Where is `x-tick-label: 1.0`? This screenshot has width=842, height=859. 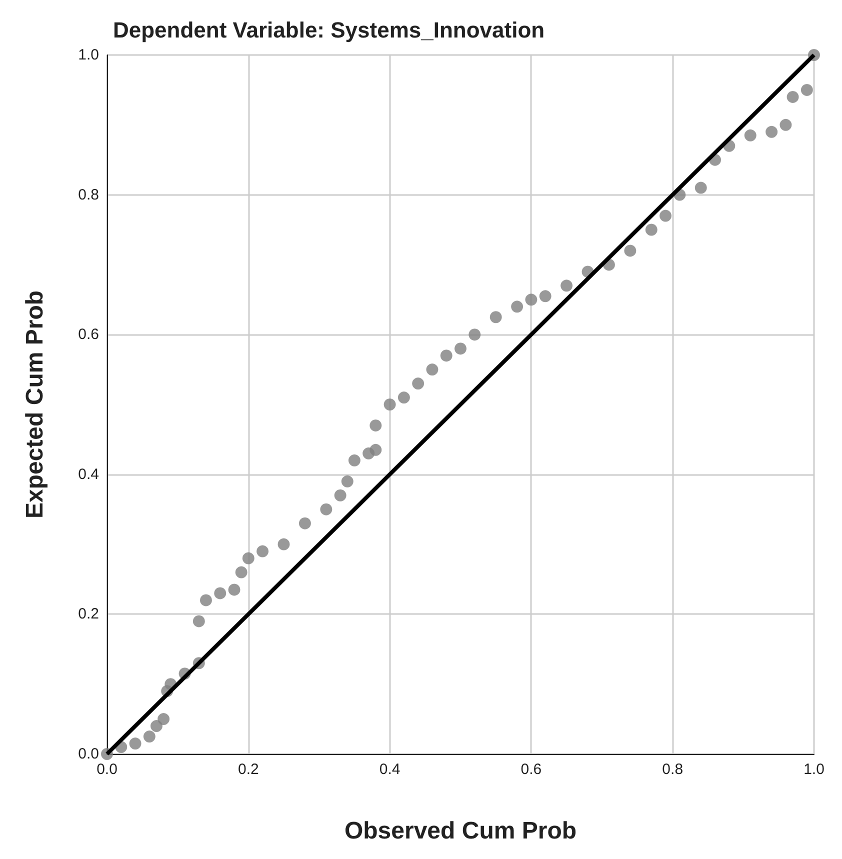
x-tick-label: 1.0 is located at coordinates (814, 769).